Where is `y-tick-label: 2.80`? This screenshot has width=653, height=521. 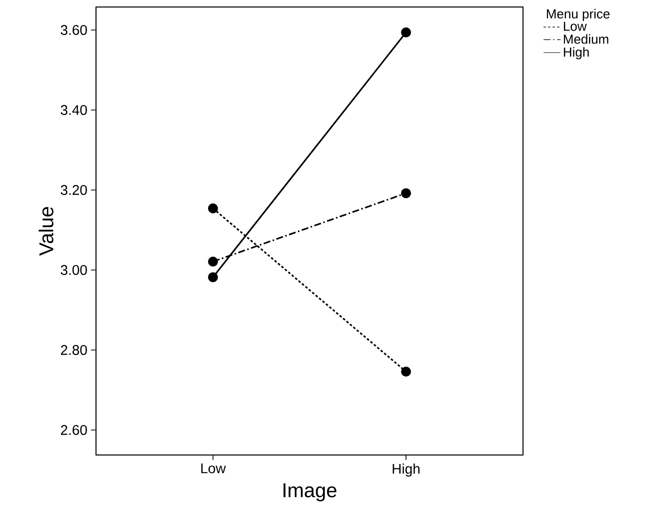 y-tick-label: 2.80 is located at coordinates (73, 350).